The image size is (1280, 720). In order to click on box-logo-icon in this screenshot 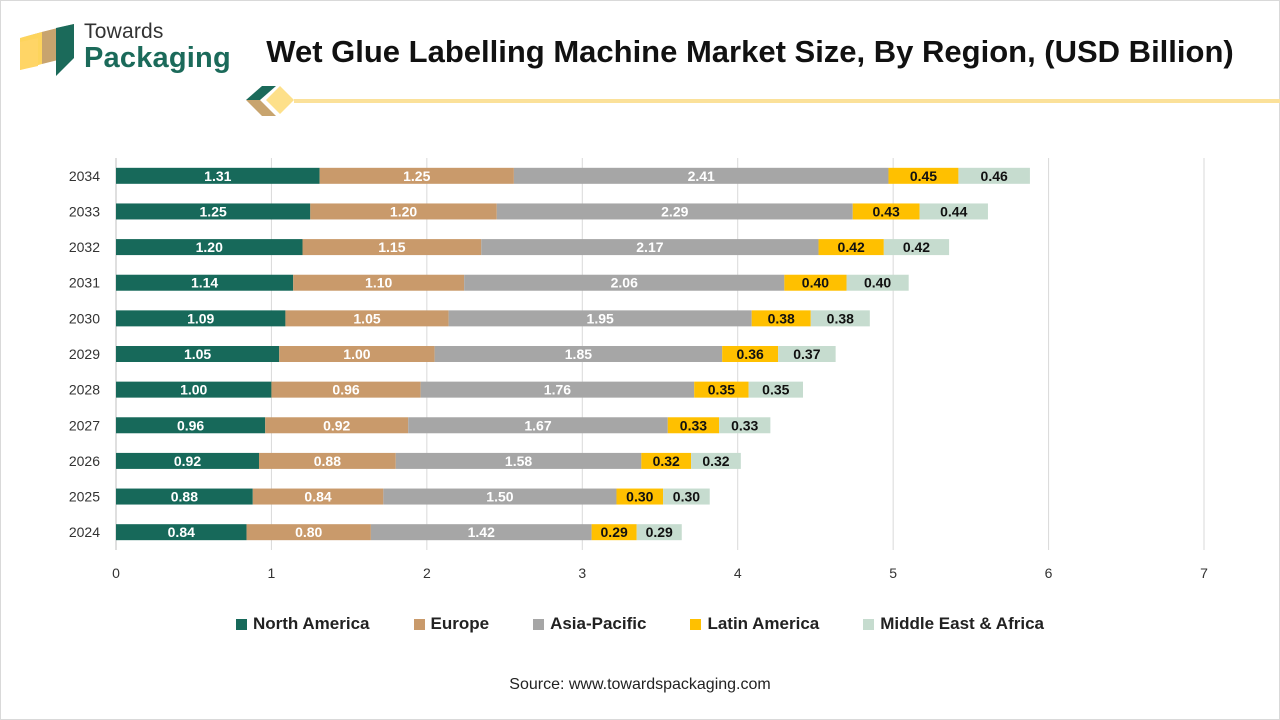, I will do `click(47, 50)`.